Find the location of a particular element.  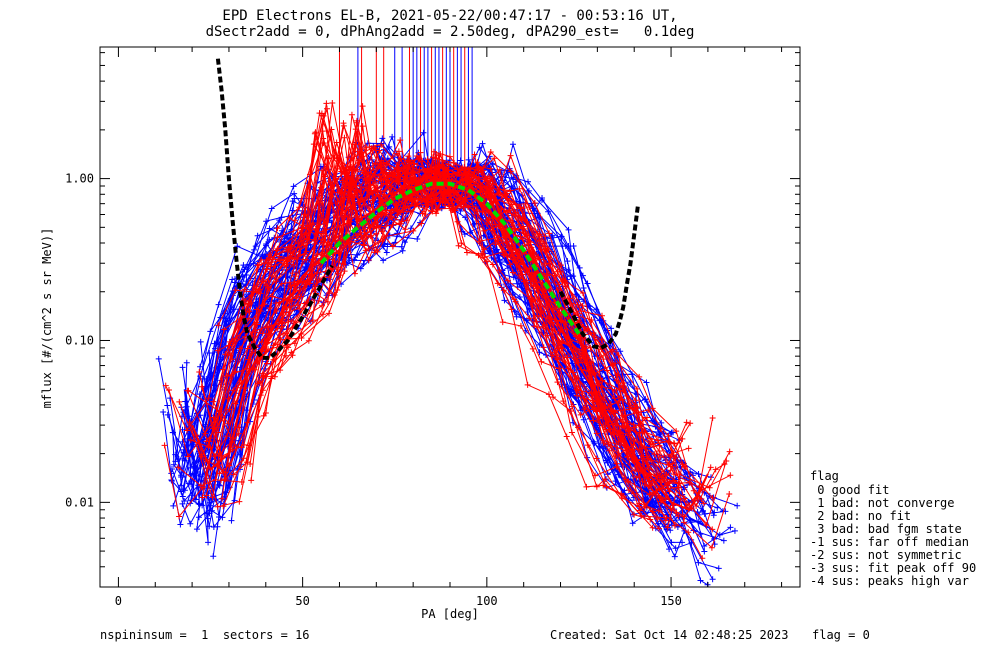

legend-item: -3 sus: fit peak off 90 is located at coordinates (893, 568).